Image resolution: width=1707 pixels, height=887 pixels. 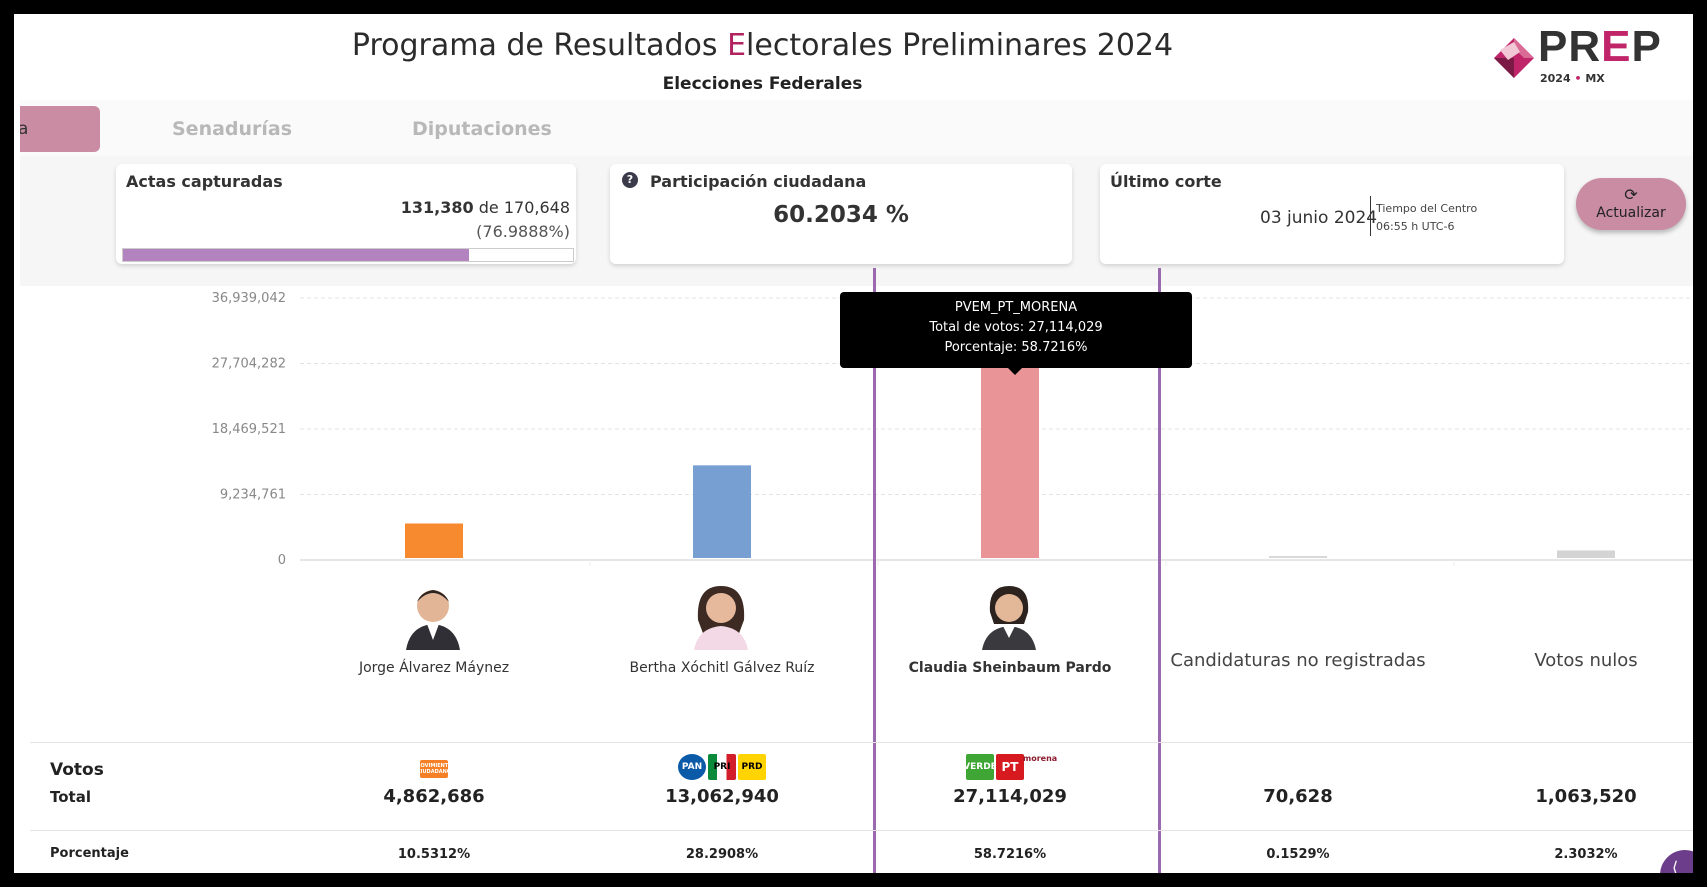 I want to click on logo-letters: PR, so click(x=1570, y=46).